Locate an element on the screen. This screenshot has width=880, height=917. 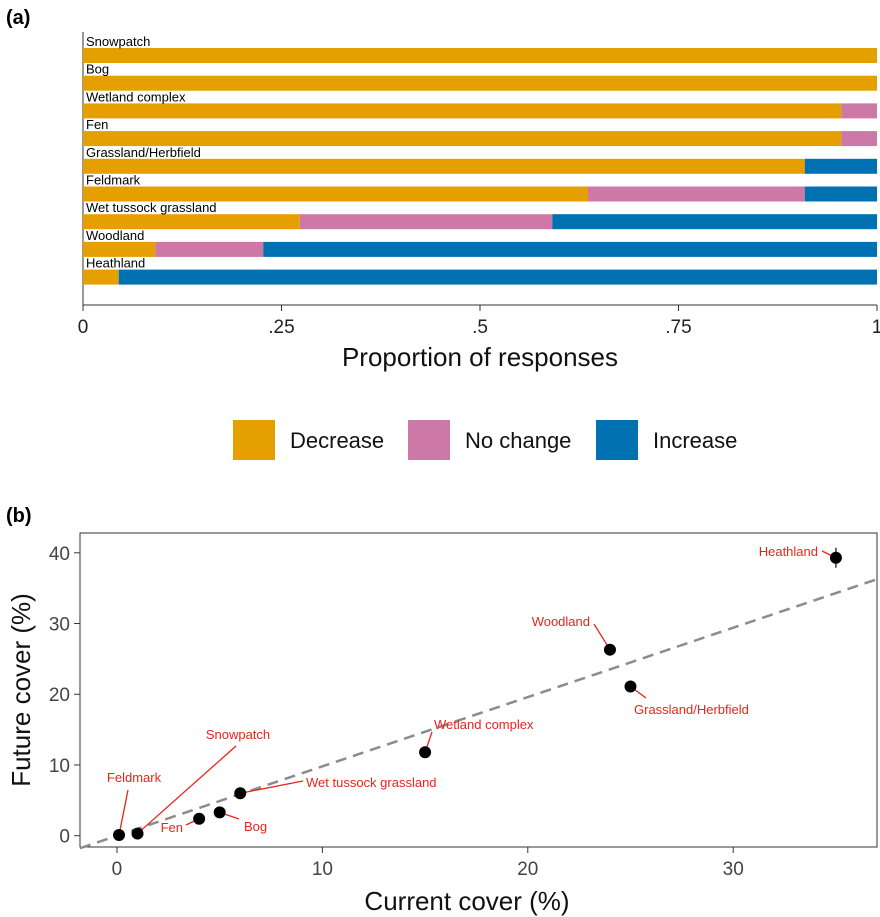
bar-woodland-decrease is located at coordinates (119, 249).